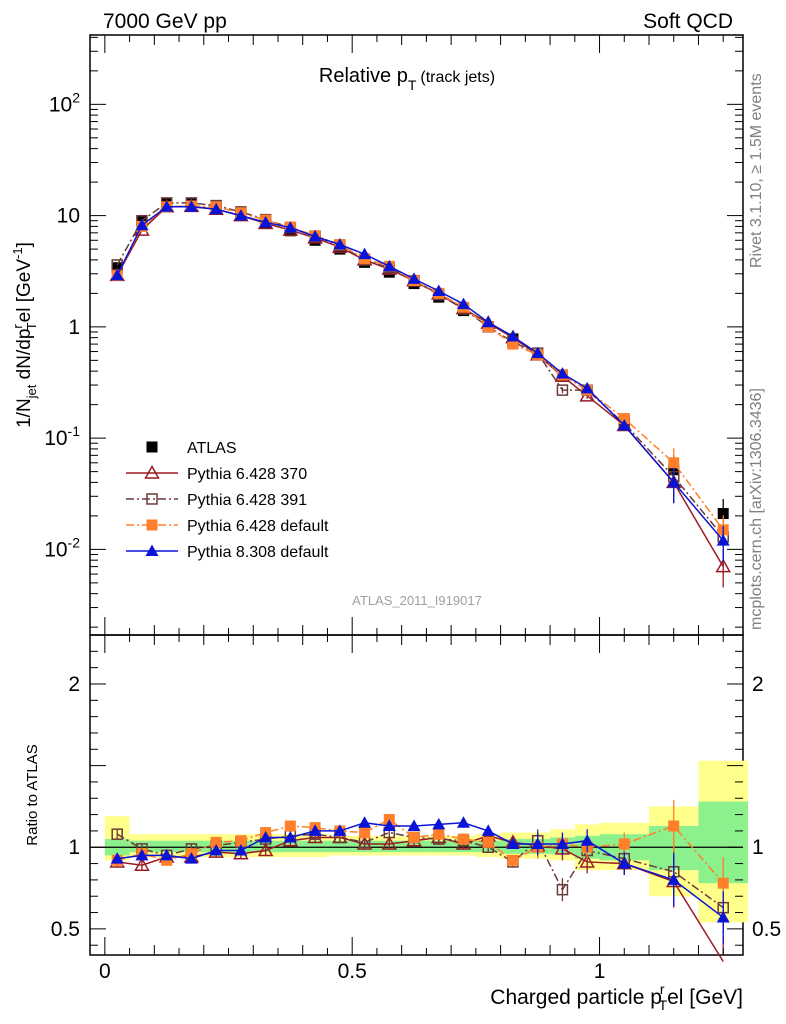 The height and width of the screenshot is (1024, 786). What do you see at coordinates (65, 929) in the screenshot?
I see `ratio-tick-label: 0.5` at bounding box center [65, 929].